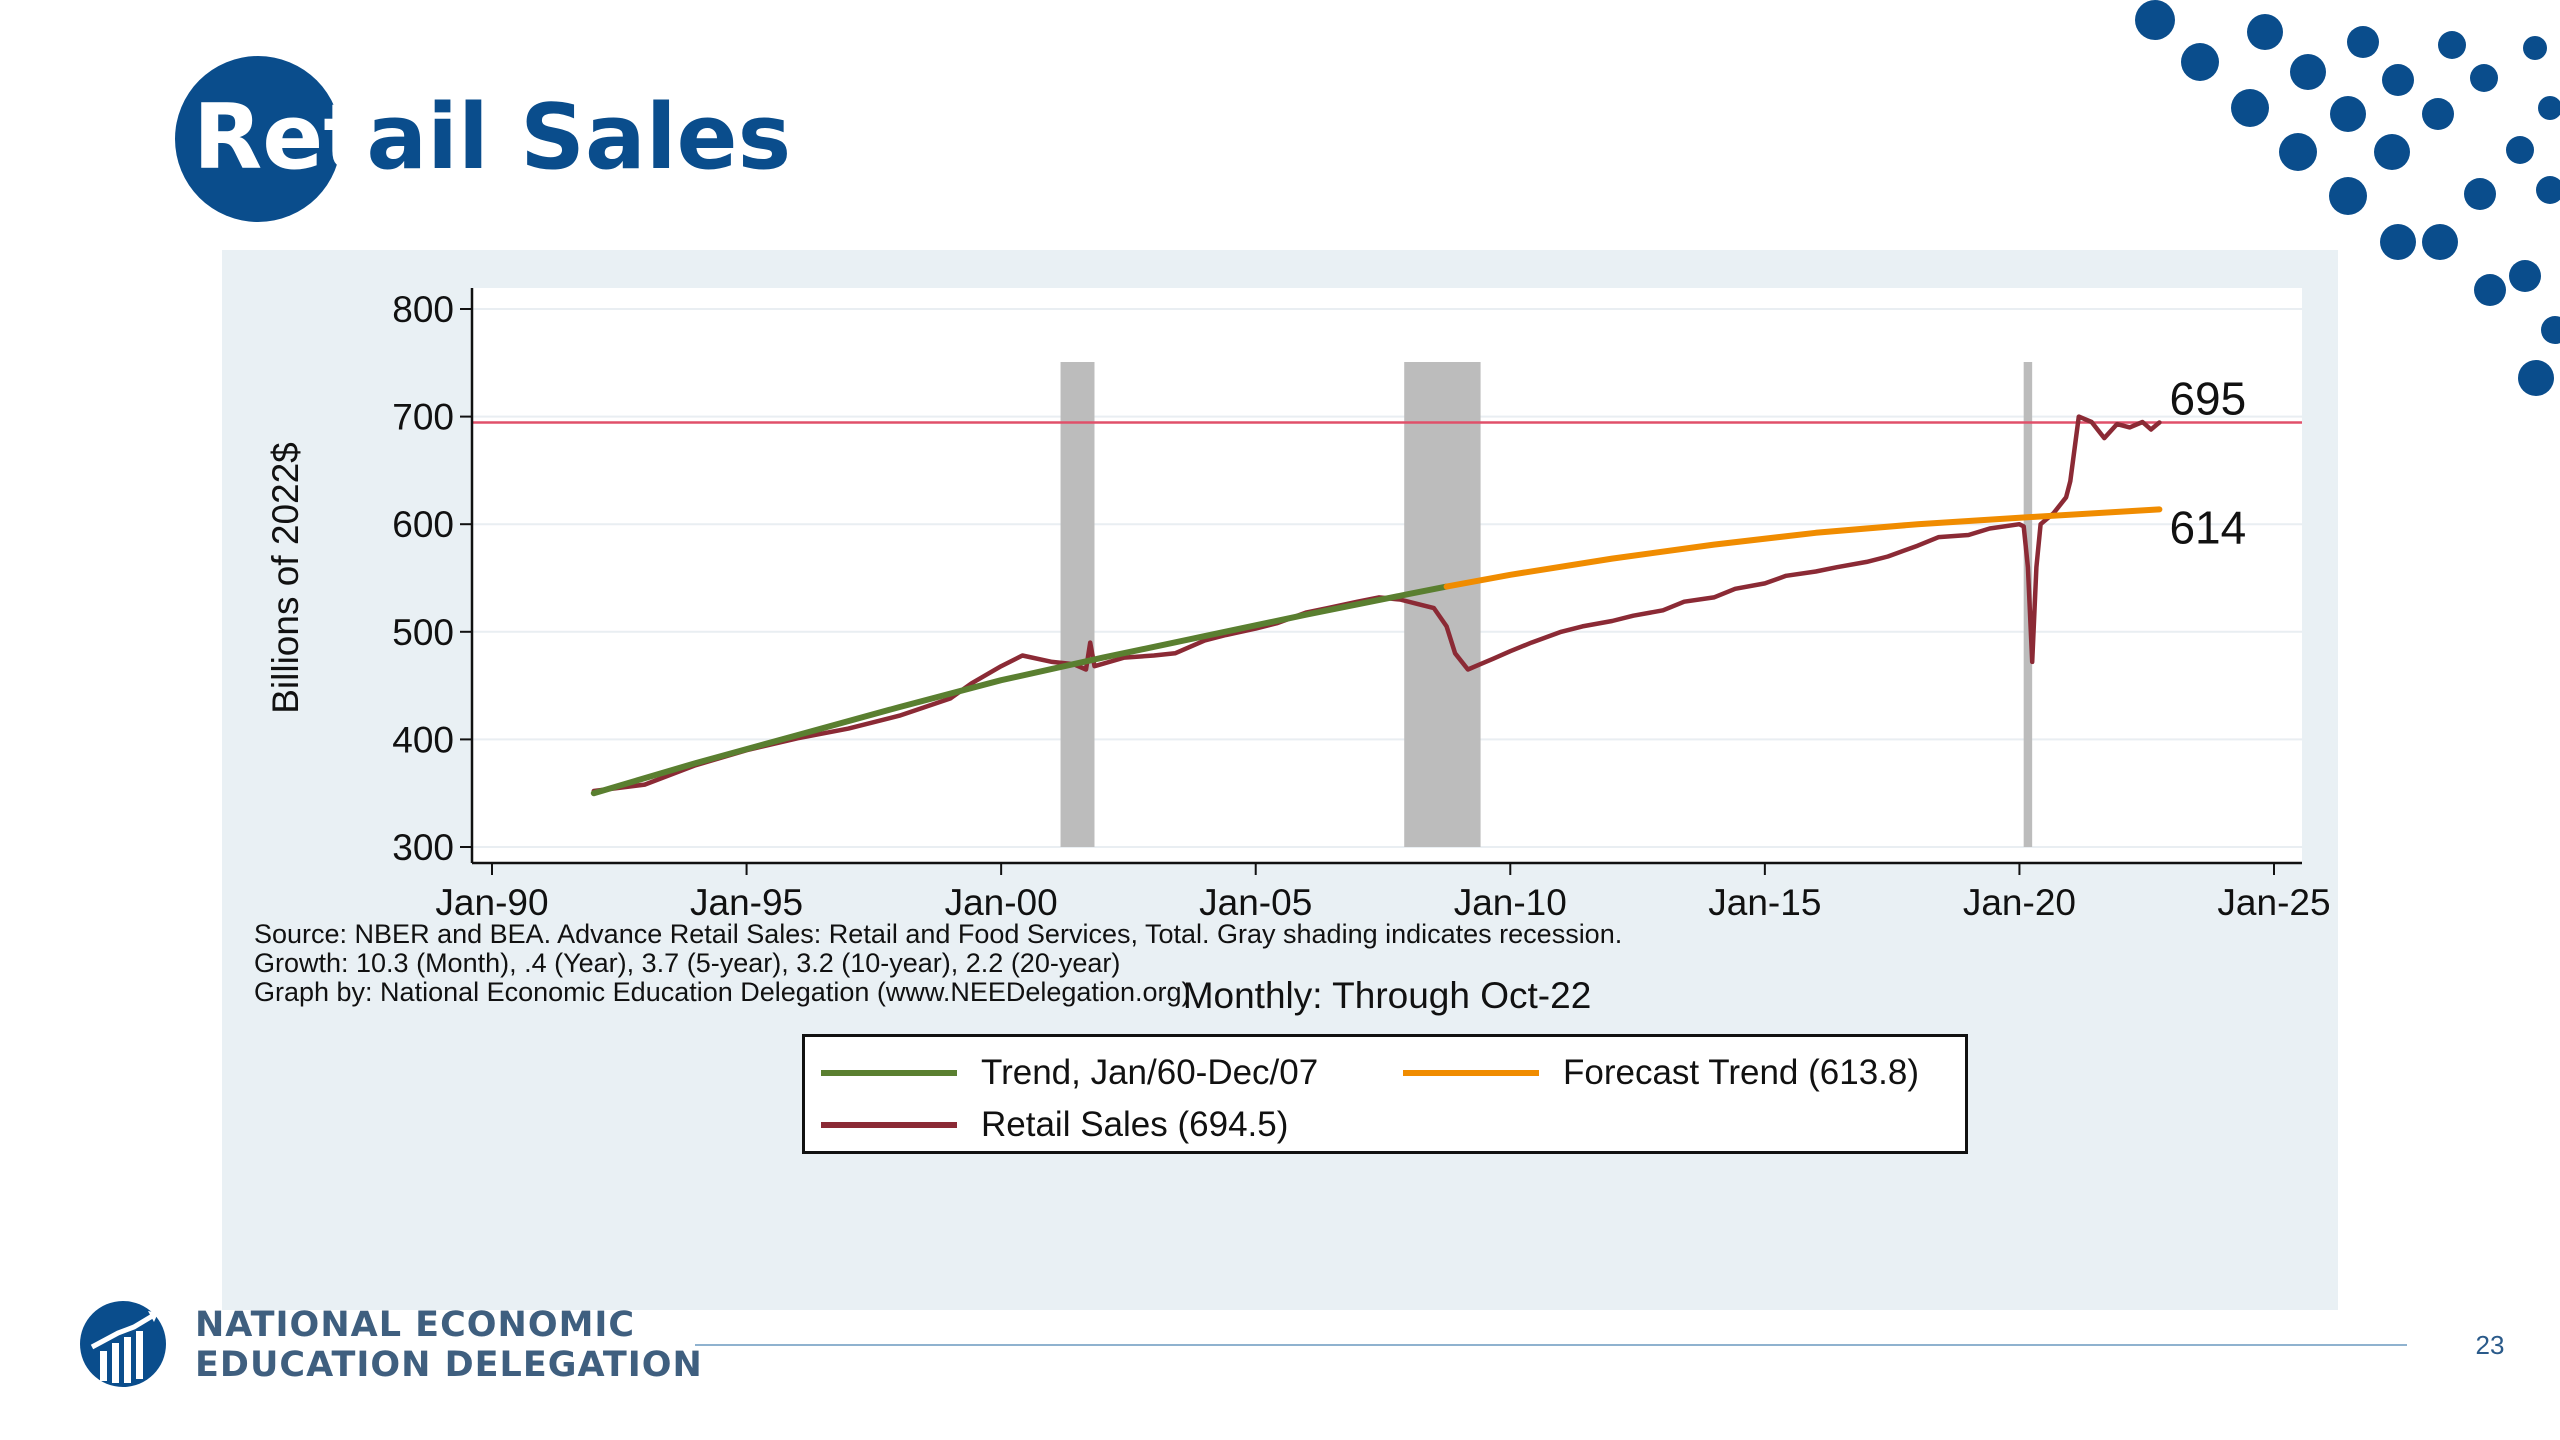 This screenshot has width=2560, height=1440. What do you see at coordinates (746, 902) in the screenshot?
I see `x-tick-label: Jan-95` at bounding box center [746, 902].